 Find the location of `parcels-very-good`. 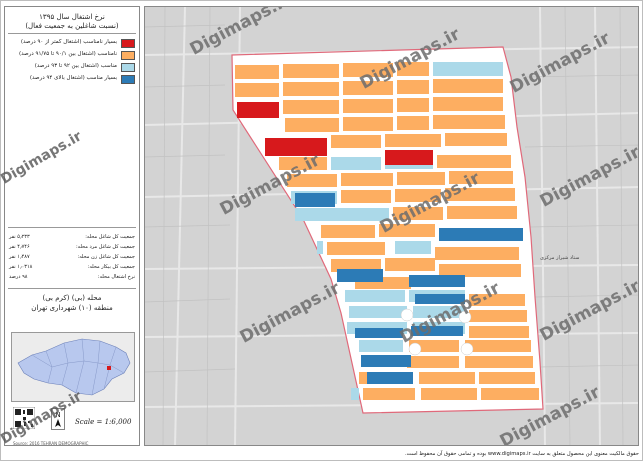

parcels-very-good is located at coordinates (409, 288).